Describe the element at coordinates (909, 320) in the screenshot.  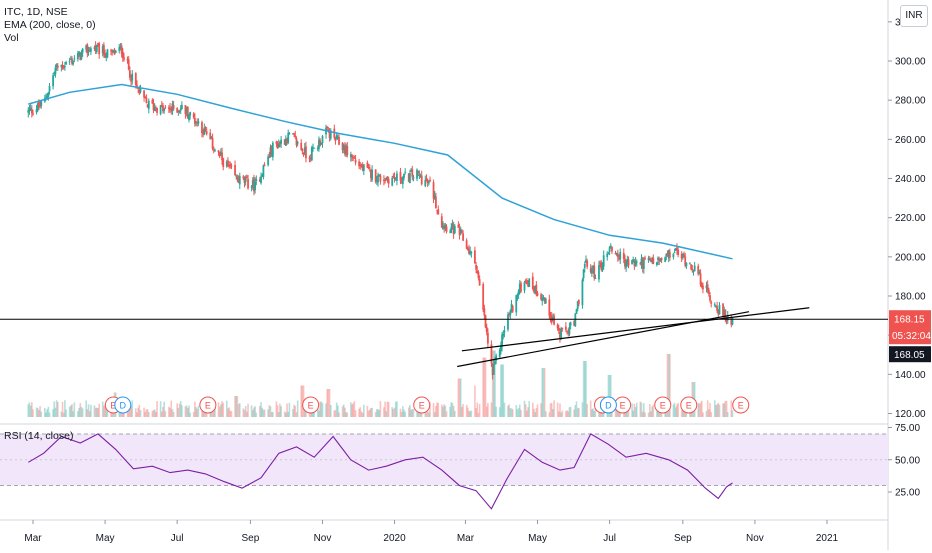
I see `last-price-label: 168.15` at that location.